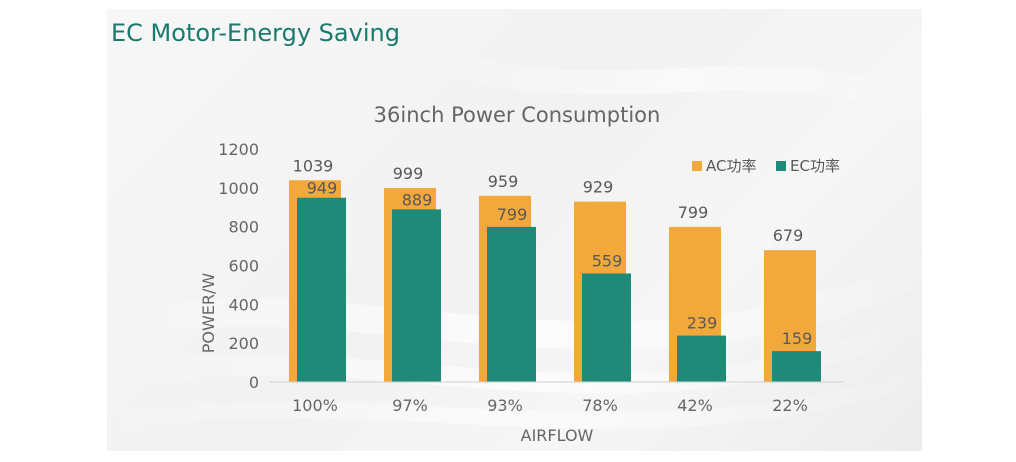 The height and width of the screenshot is (462, 1016). What do you see at coordinates (695, 405) in the screenshot?
I see `x-tick-label: 42%` at bounding box center [695, 405].